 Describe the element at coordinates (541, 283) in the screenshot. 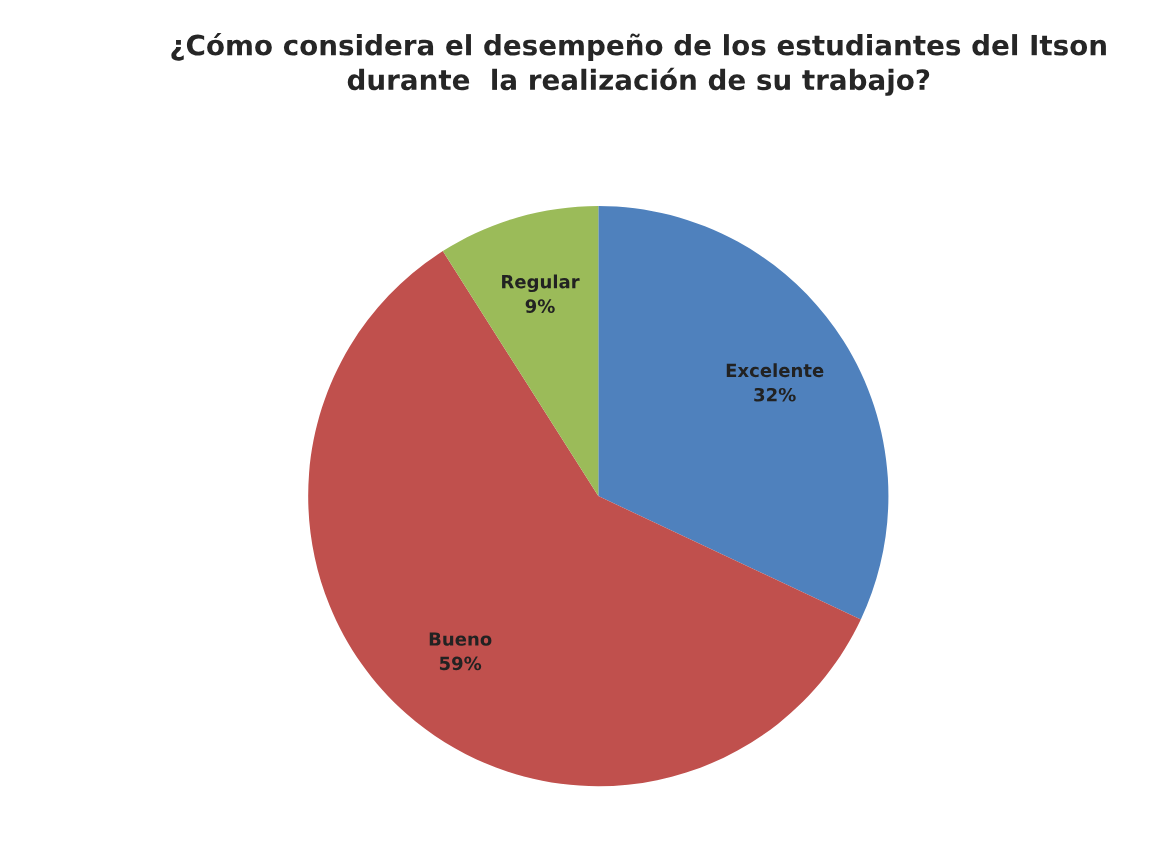

I see `slice-label: Regular` at that location.